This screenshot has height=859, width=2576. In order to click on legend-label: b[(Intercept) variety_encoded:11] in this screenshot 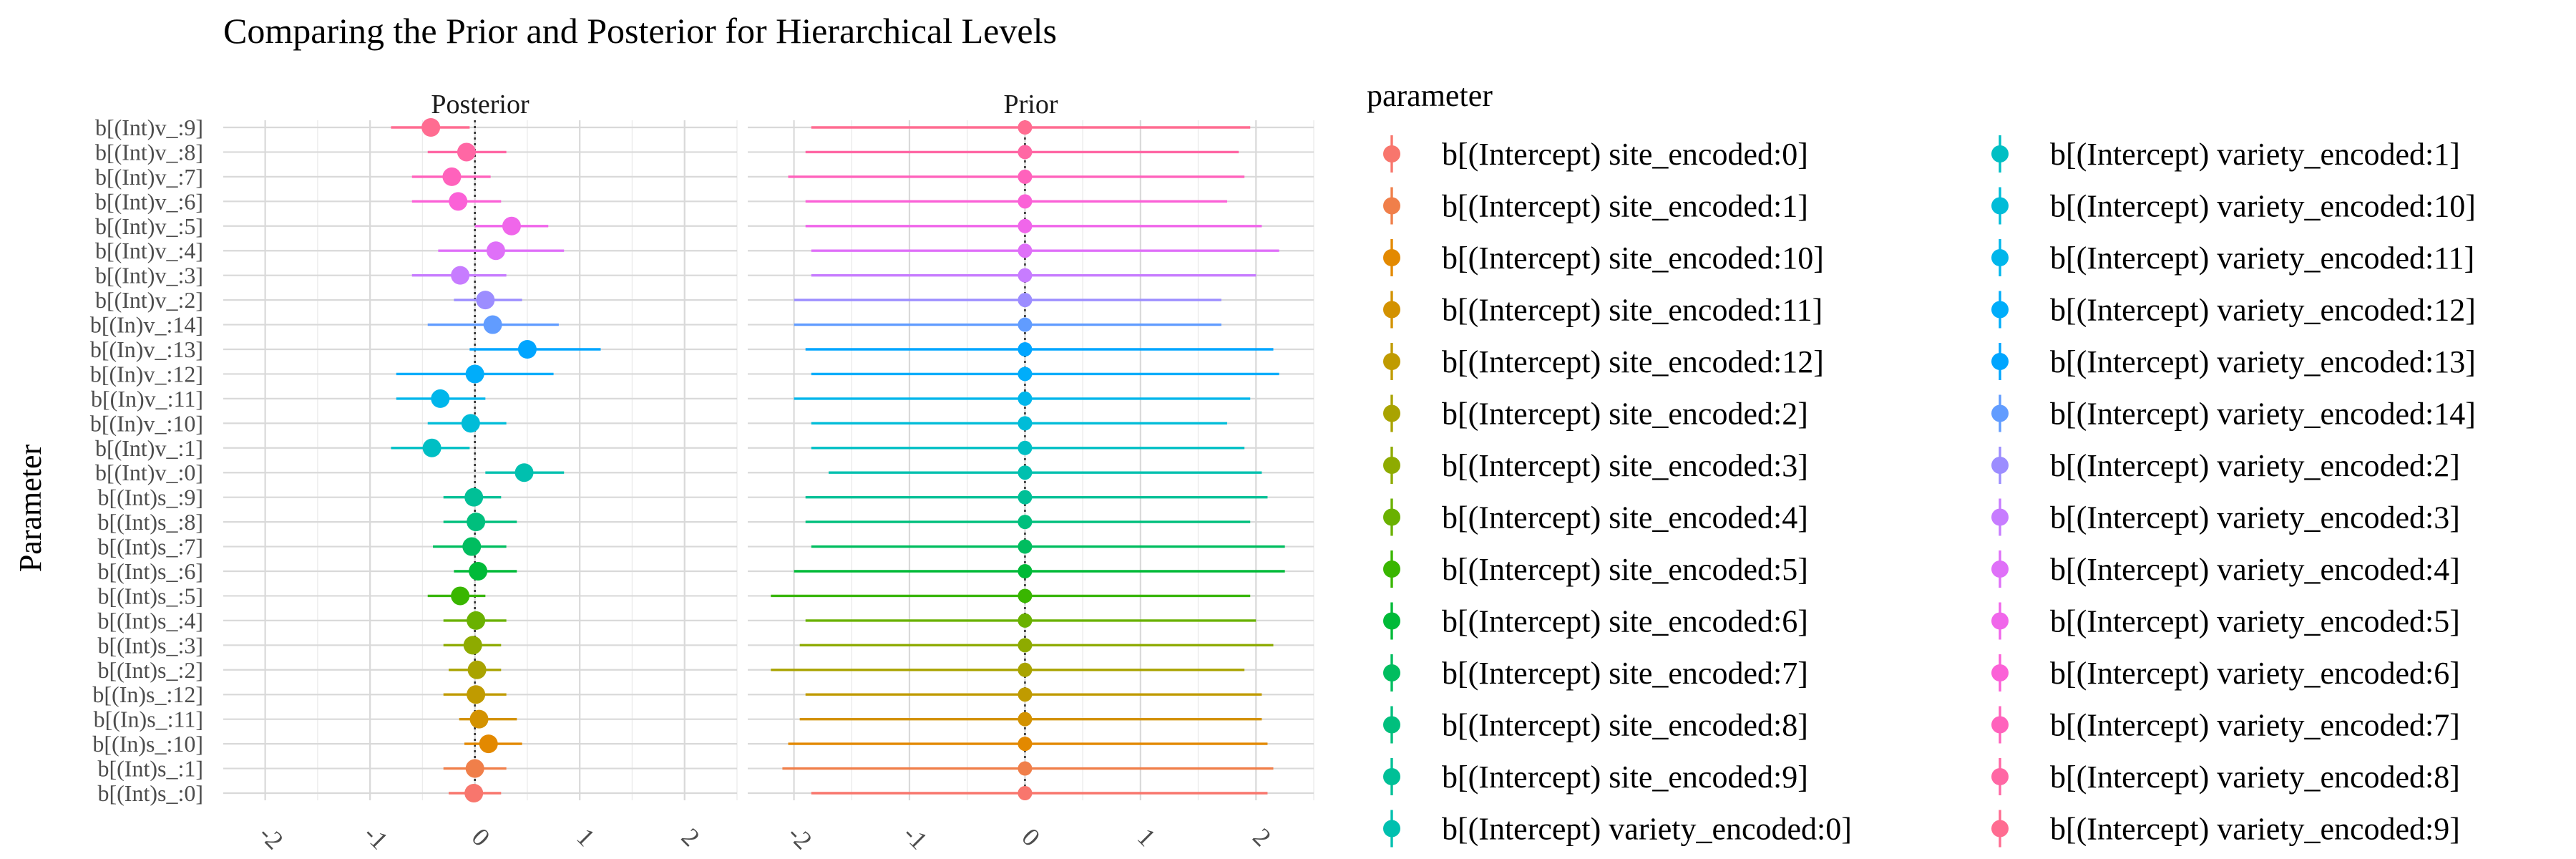, I will do `click(2262, 258)`.